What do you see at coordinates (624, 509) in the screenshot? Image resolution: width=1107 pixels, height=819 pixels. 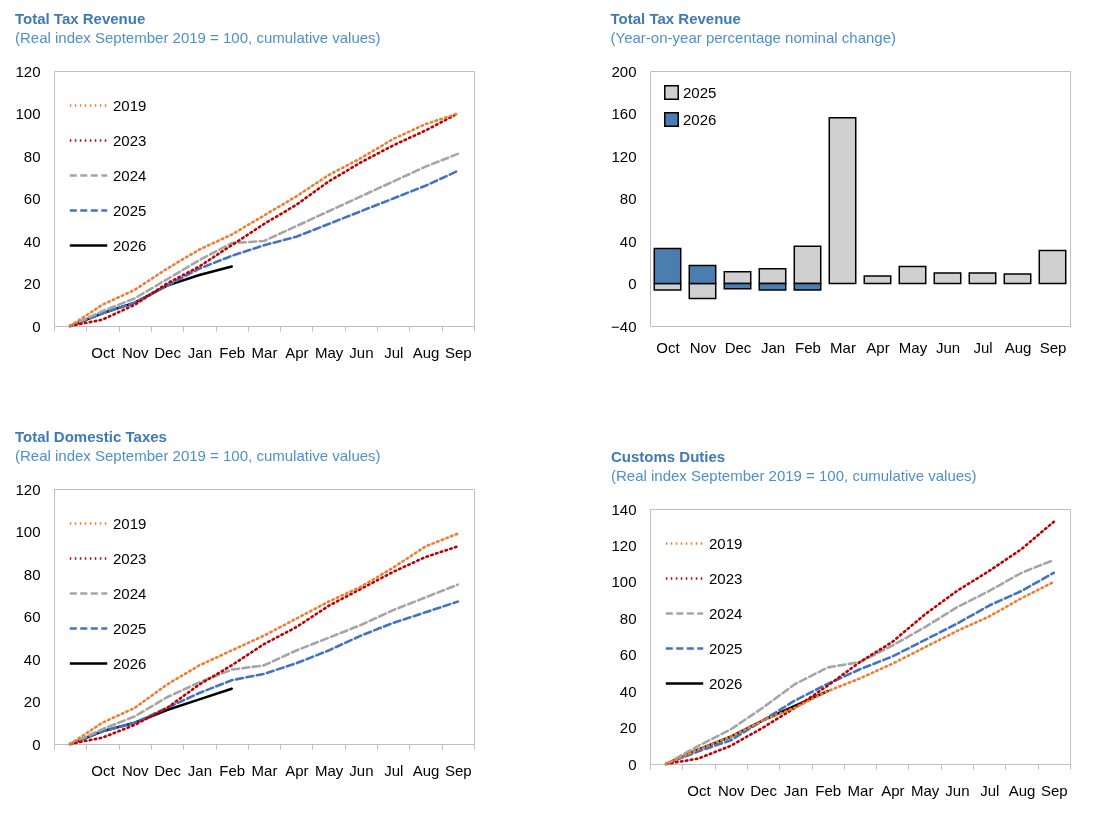 I see `y-tick-label: 140` at bounding box center [624, 509].